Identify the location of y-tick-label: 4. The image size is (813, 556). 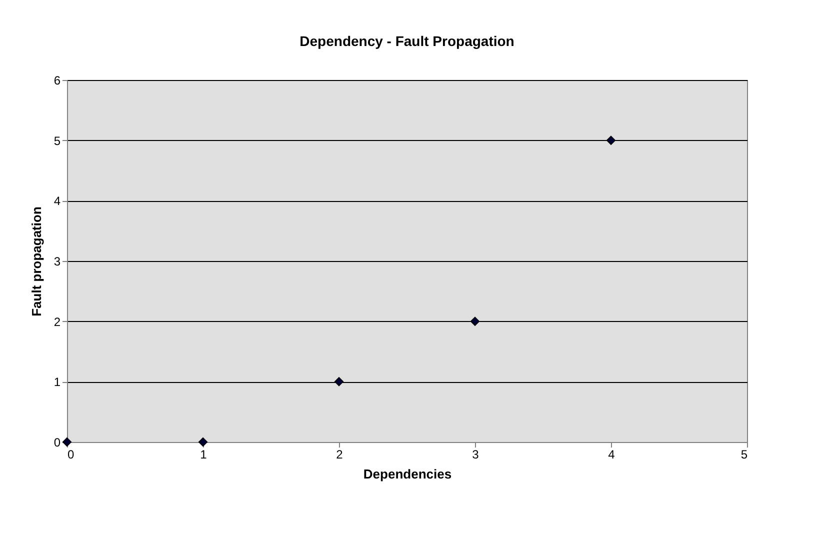
(57, 201).